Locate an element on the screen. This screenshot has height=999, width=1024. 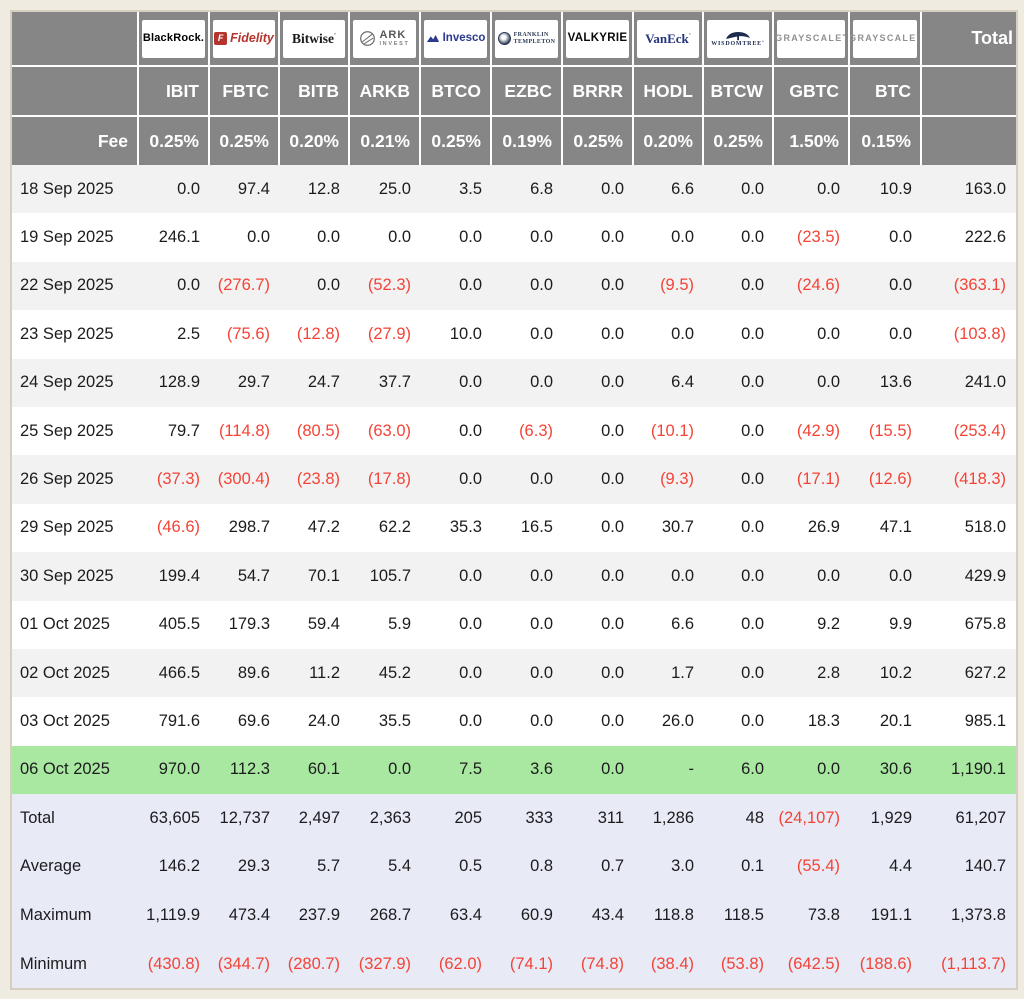
flow-cell-bitb: 47.2 is located at coordinates (315, 528).